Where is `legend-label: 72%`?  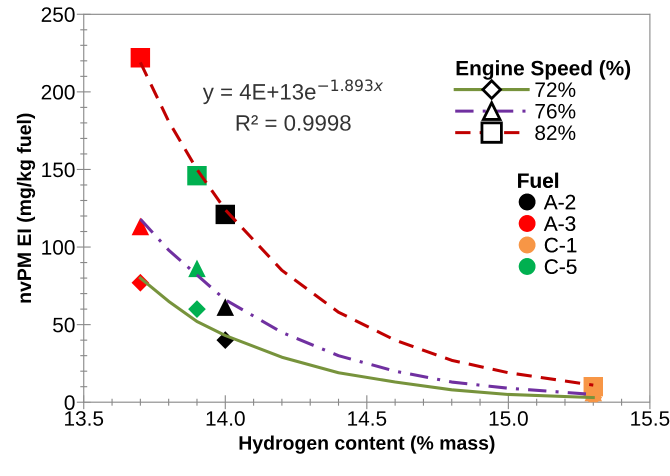
legend-label: 72% is located at coordinates (555, 89).